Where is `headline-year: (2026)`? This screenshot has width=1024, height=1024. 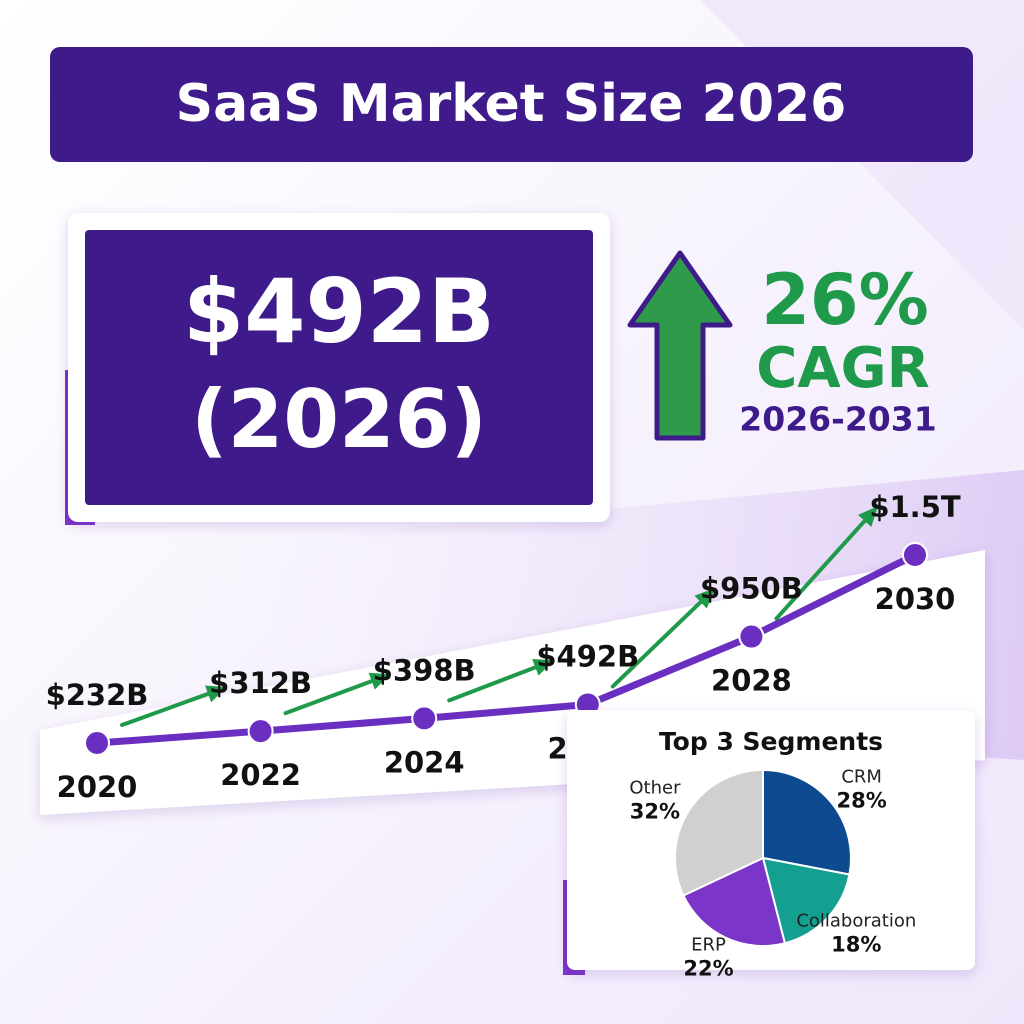
headline-year: (2026) is located at coordinates (339, 419).